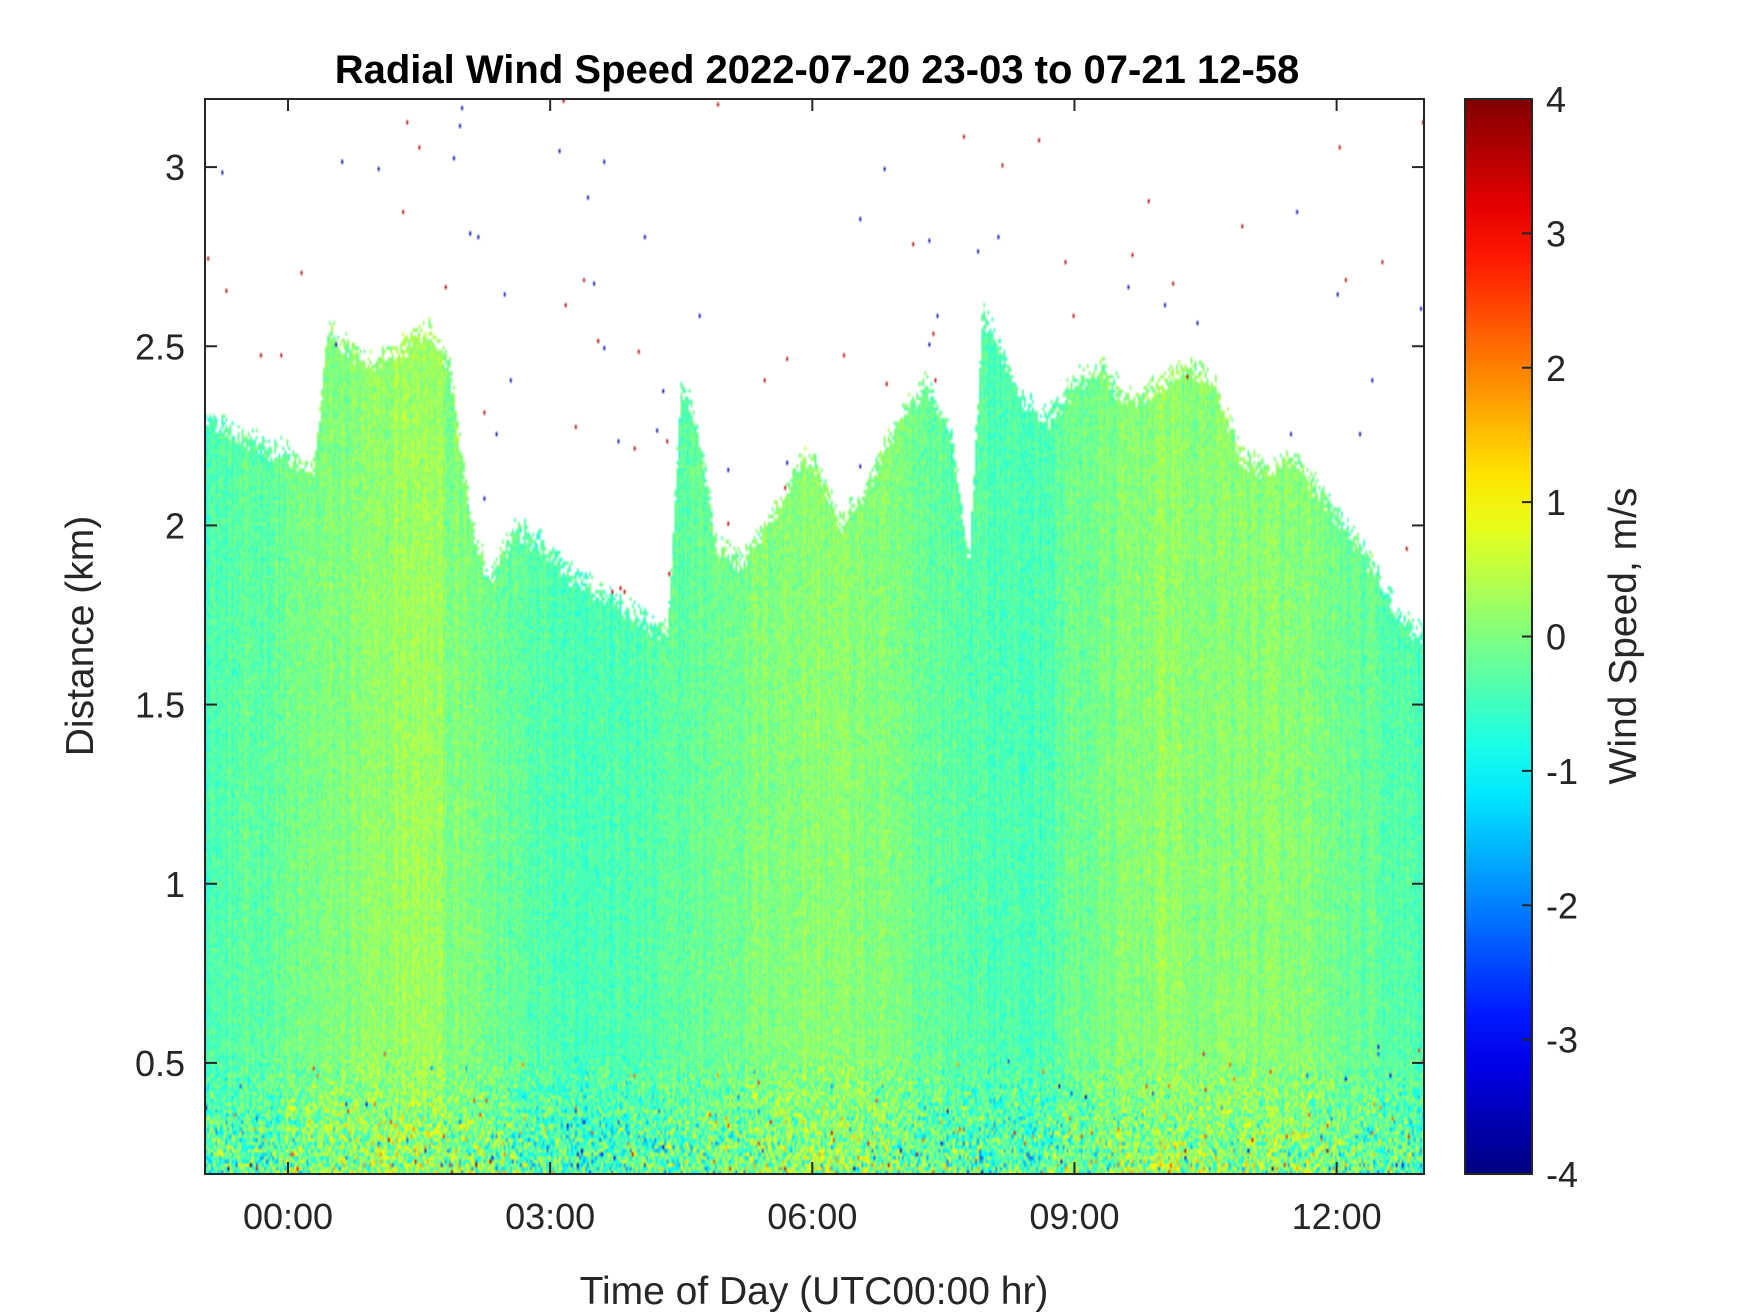 The height and width of the screenshot is (1313, 1750). I want to click on colorbar-tick-label: -3, so click(1562, 1040).